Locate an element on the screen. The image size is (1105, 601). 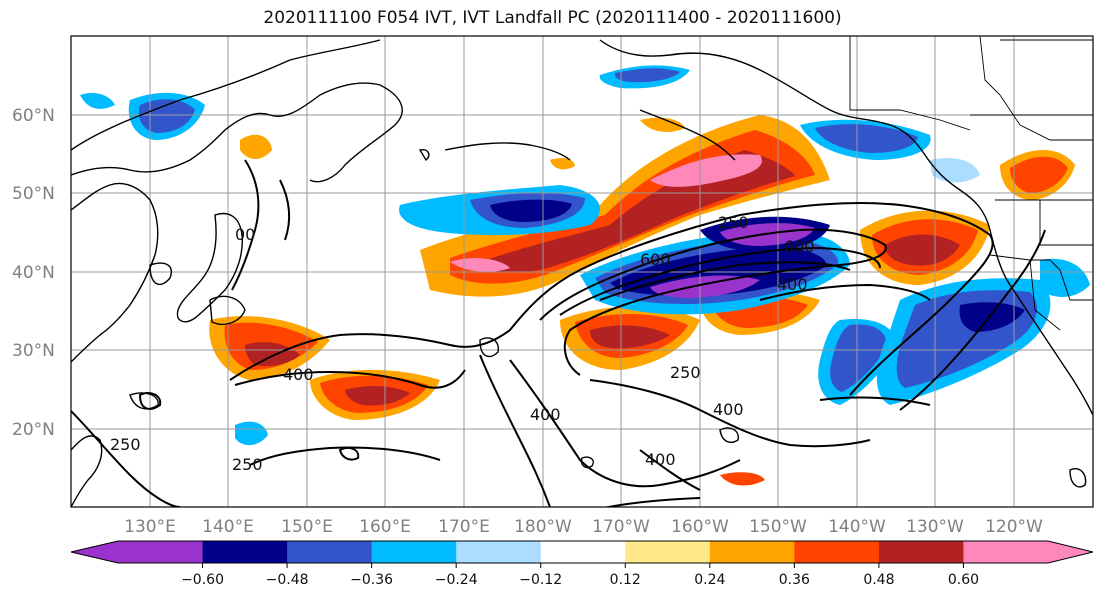
lat-label: 40°N is located at coordinates (33, 273).